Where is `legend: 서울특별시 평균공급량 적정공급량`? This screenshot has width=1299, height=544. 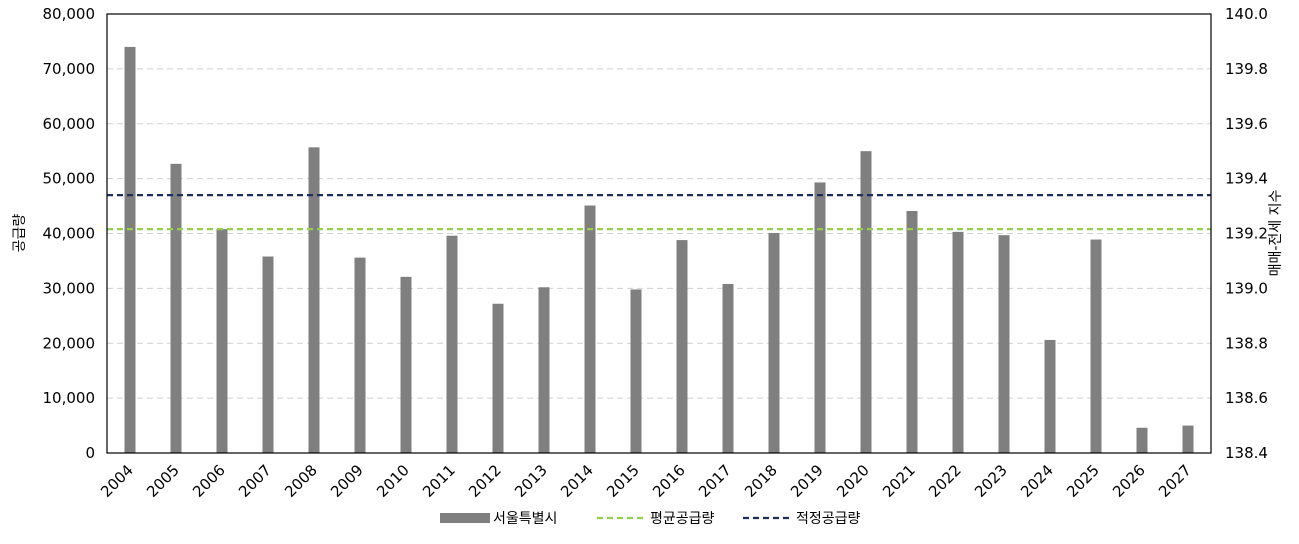 legend: 서울특별시 평균공급량 적정공급량 is located at coordinates (650, 519).